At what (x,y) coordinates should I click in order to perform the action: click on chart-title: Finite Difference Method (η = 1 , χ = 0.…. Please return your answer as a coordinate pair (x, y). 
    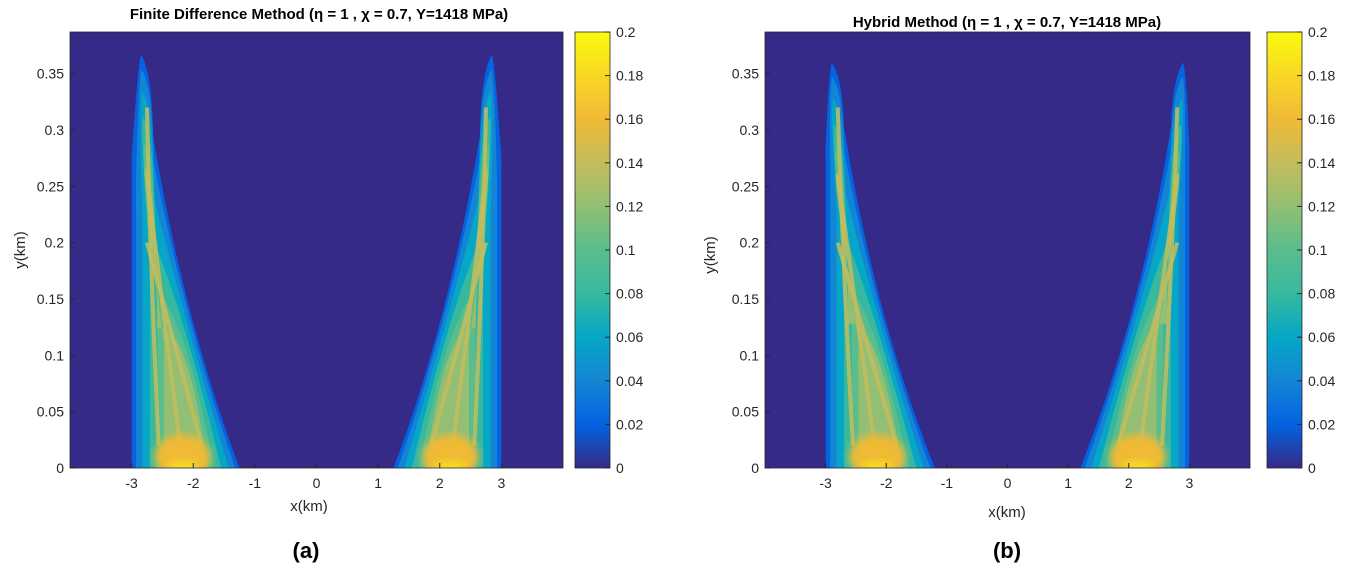
    Looking at the image, I should click on (319, 14).